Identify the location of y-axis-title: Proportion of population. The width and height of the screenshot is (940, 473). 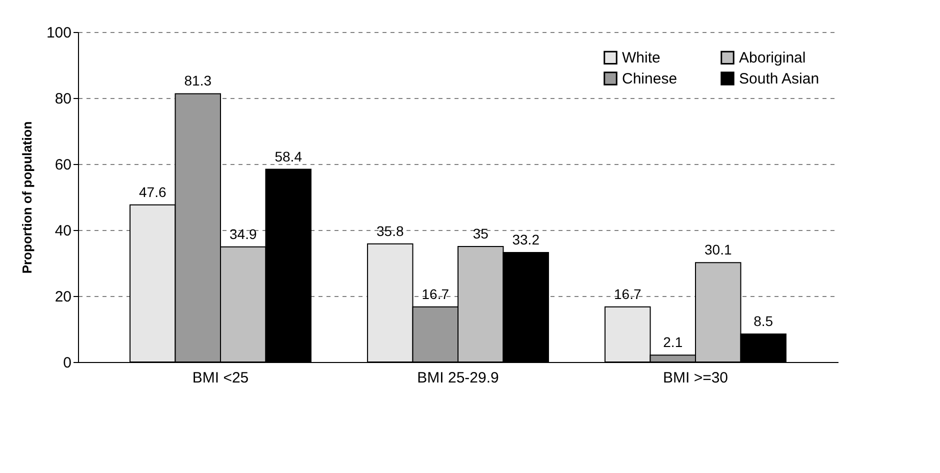
(26, 197).